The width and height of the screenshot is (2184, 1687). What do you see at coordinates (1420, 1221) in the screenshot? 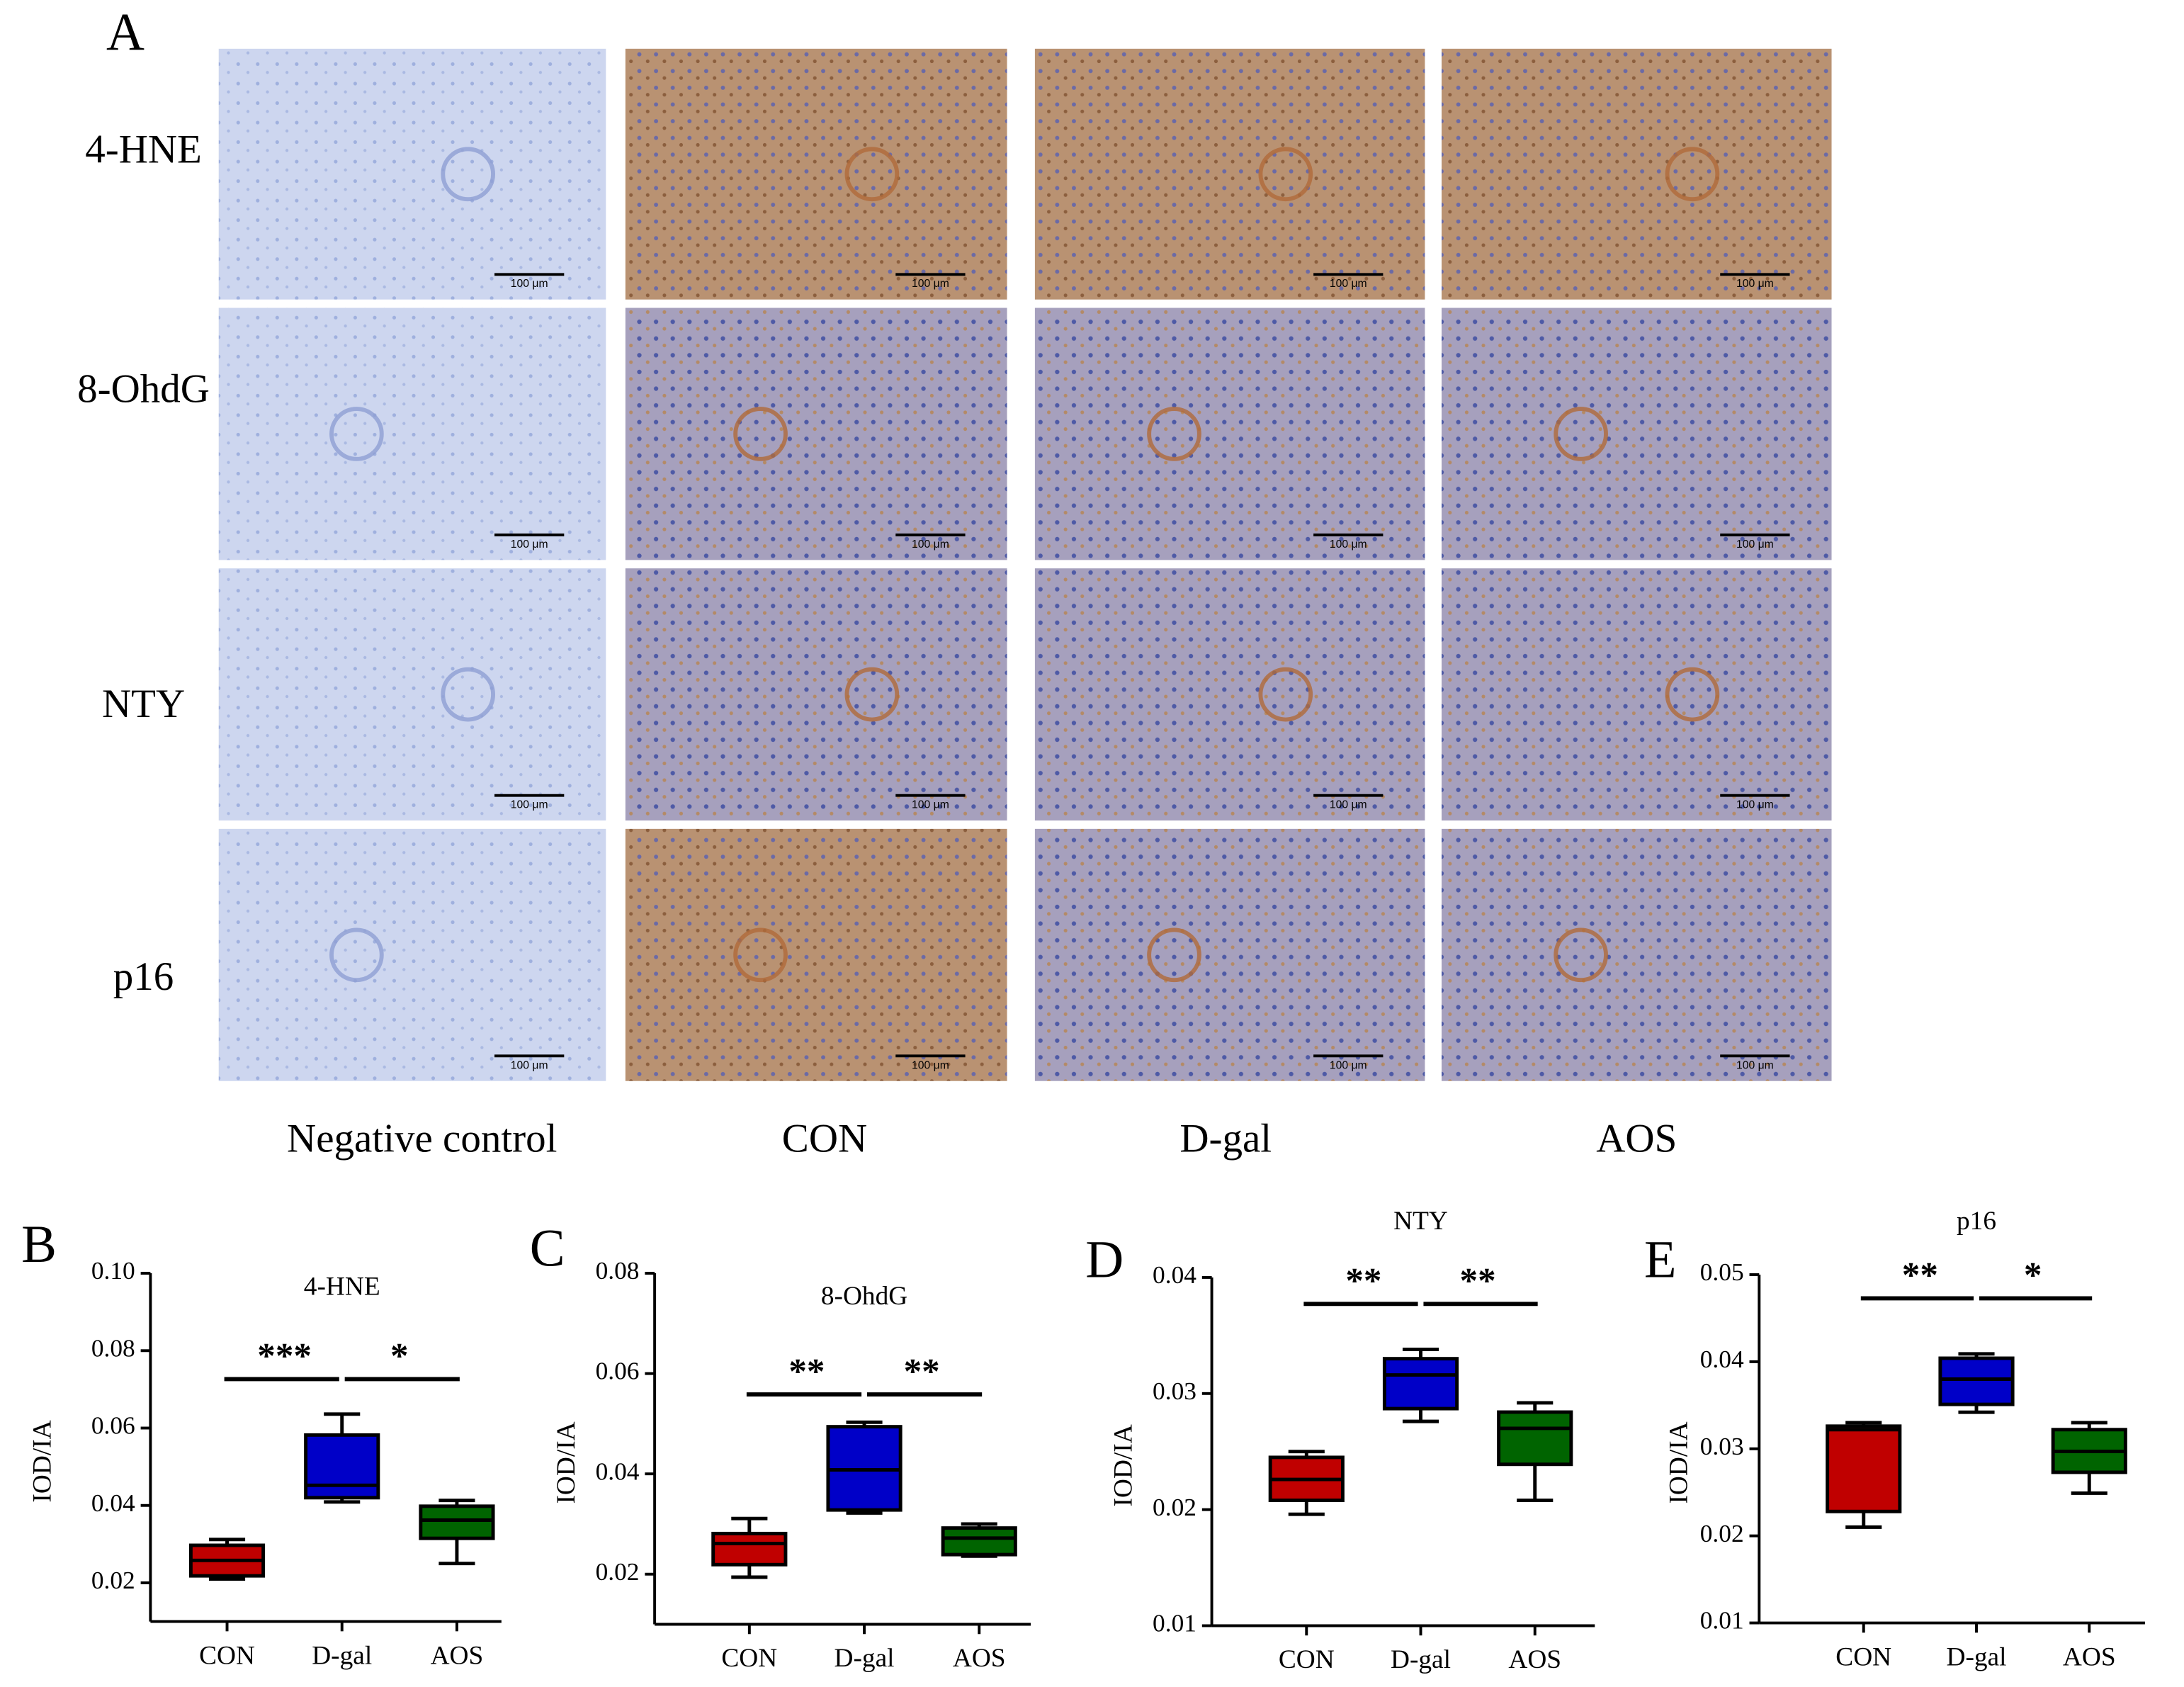
I see `chart-title: NTY` at bounding box center [1420, 1221].